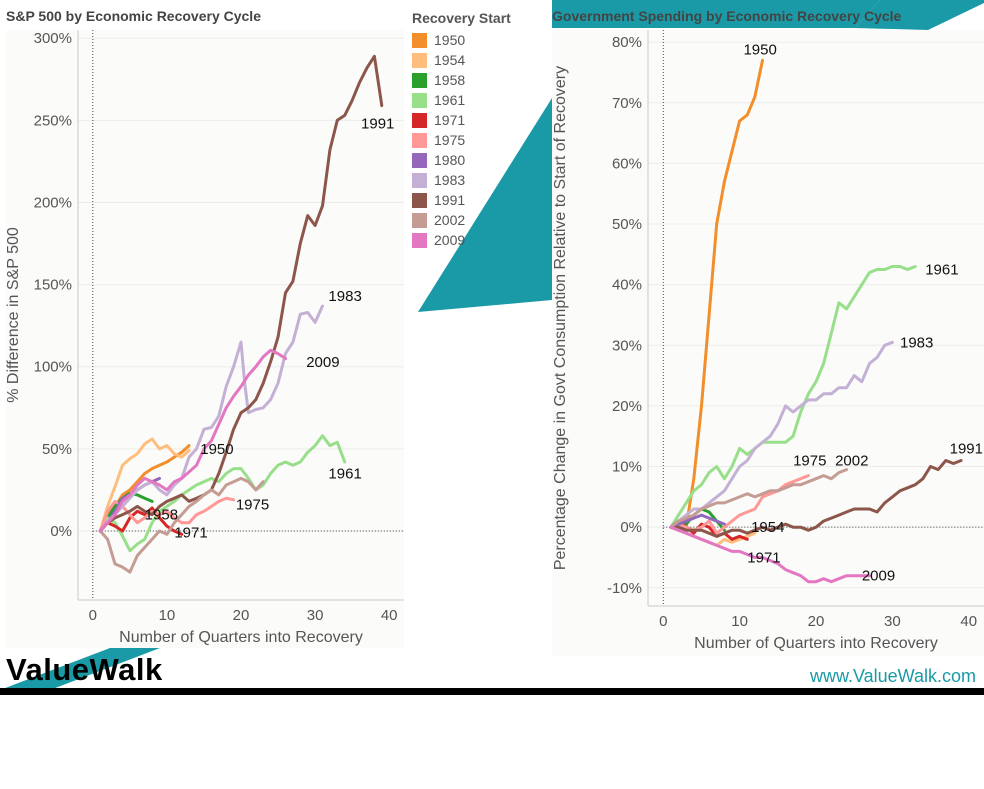 This screenshot has height=789, width=984. Describe the element at coordinates (53, 38) in the screenshot. I see `y-tick-label: 300%` at that location.